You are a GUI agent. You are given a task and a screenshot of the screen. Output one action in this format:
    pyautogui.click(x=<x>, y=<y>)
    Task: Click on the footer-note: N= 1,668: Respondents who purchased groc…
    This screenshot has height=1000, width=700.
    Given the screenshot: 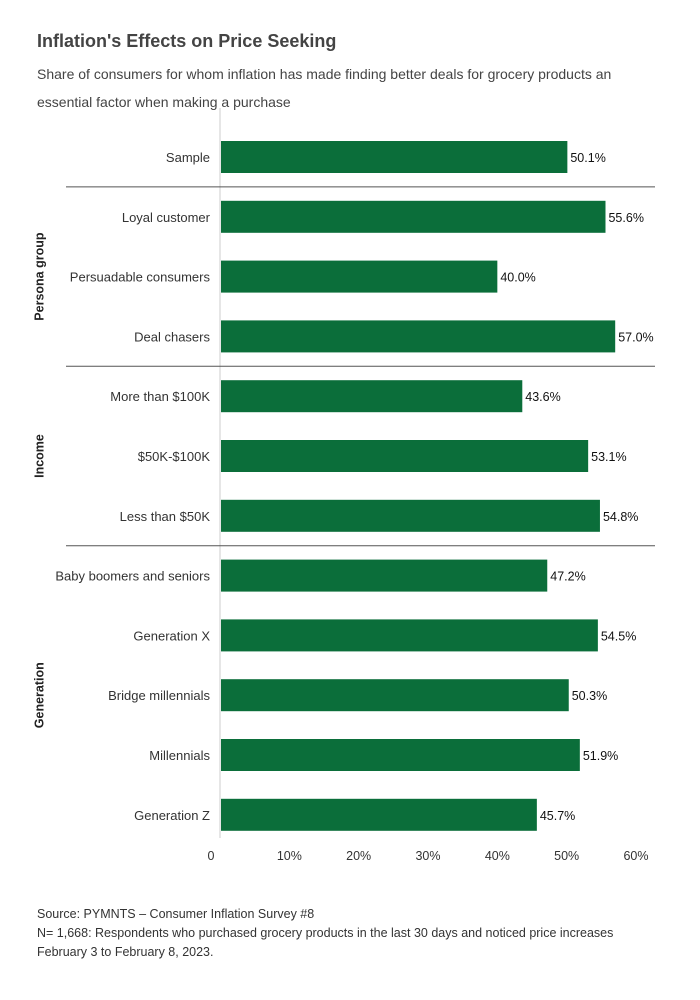 What is the action you would take?
    pyautogui.click(x=325, y=933)
    